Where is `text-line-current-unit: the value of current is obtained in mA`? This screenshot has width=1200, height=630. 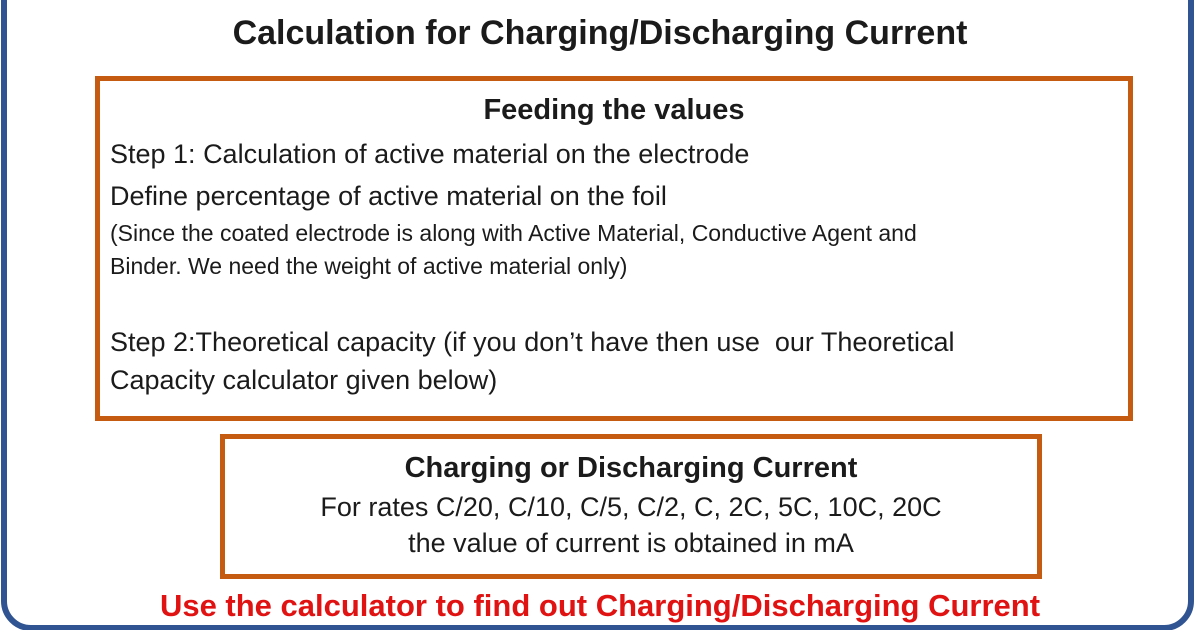 text-line-current-unit: the value of current is obtained in mA is located at coordinates (631, 543).